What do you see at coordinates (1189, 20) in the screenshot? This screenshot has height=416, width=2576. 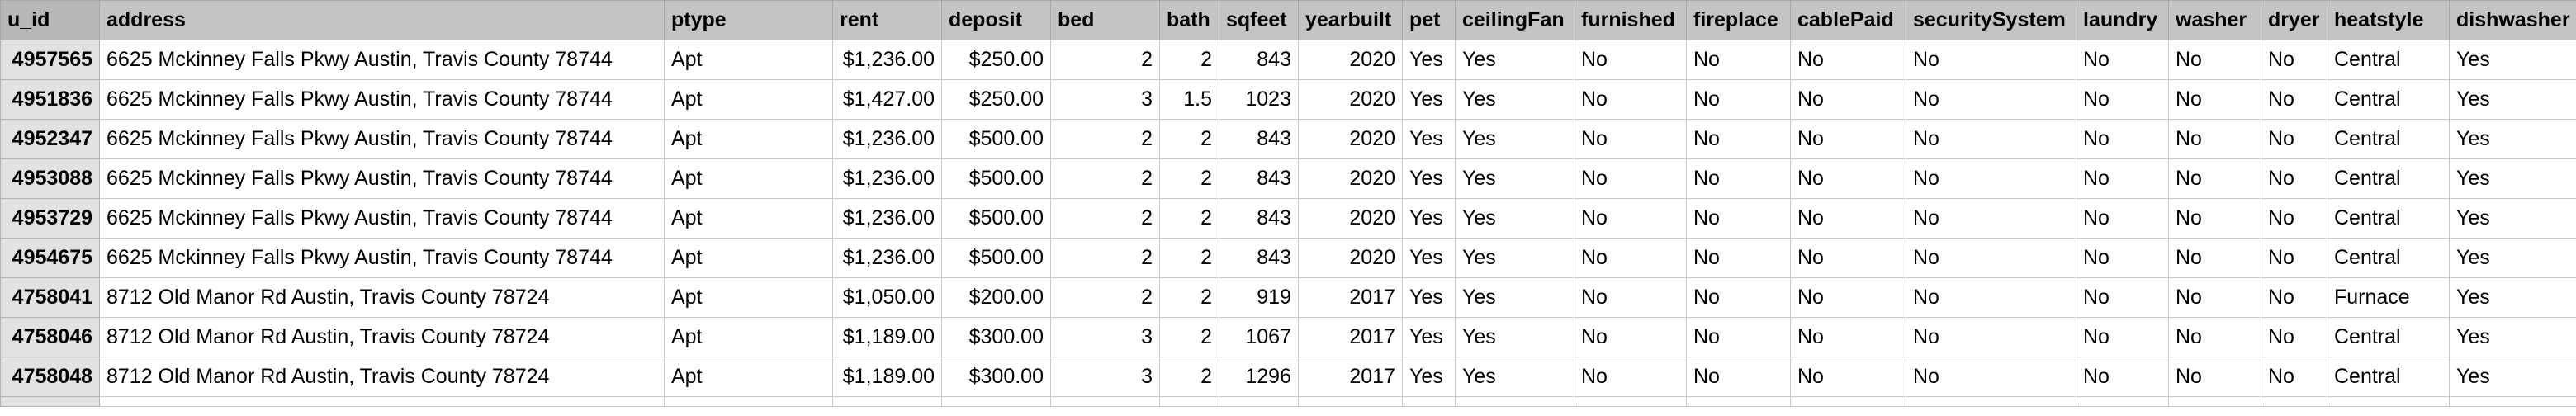 I see `column-header-bath: bath` at bounding box center [1189, 20].